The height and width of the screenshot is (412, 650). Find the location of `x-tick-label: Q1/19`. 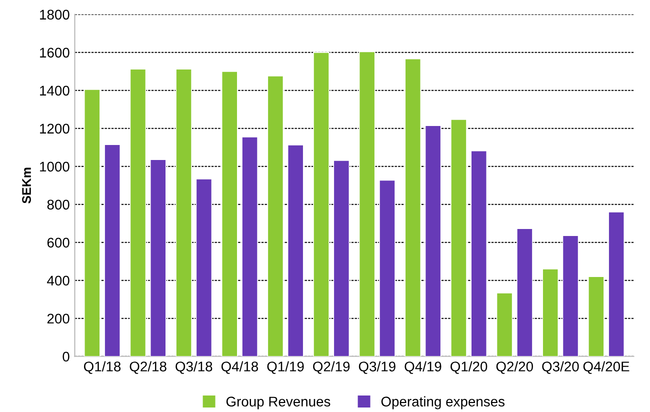

x-tick-label: Q1/19 is located at coordinates (285, 367).